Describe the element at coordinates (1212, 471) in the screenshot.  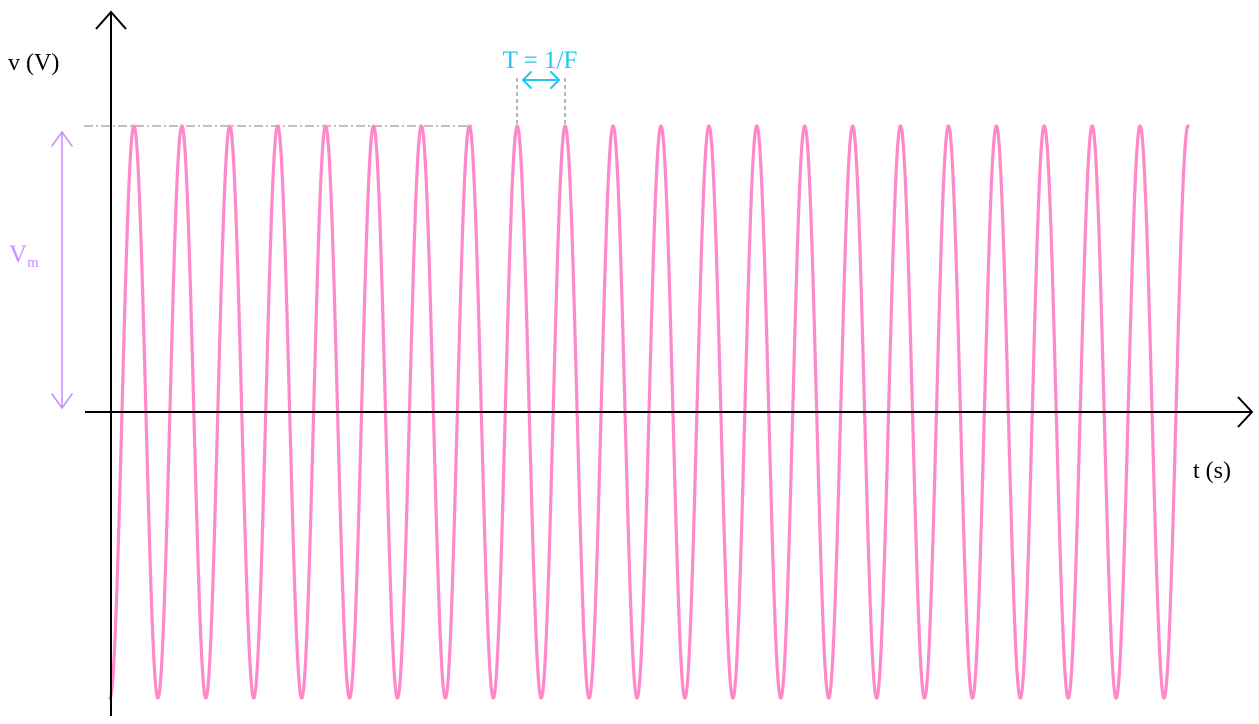
I see `x-axis-label: t (s)` at that location.